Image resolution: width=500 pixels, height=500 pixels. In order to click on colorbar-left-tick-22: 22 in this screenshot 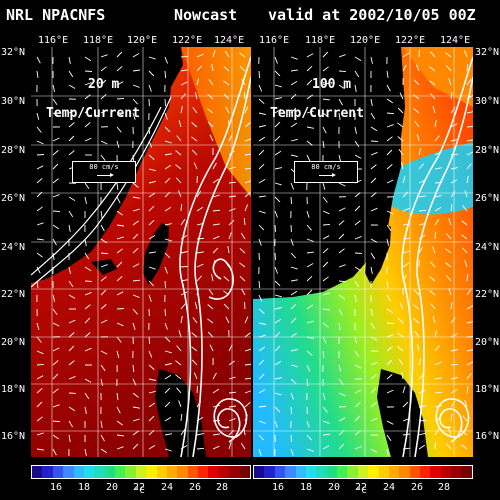, I will do `click(139, 487)`.